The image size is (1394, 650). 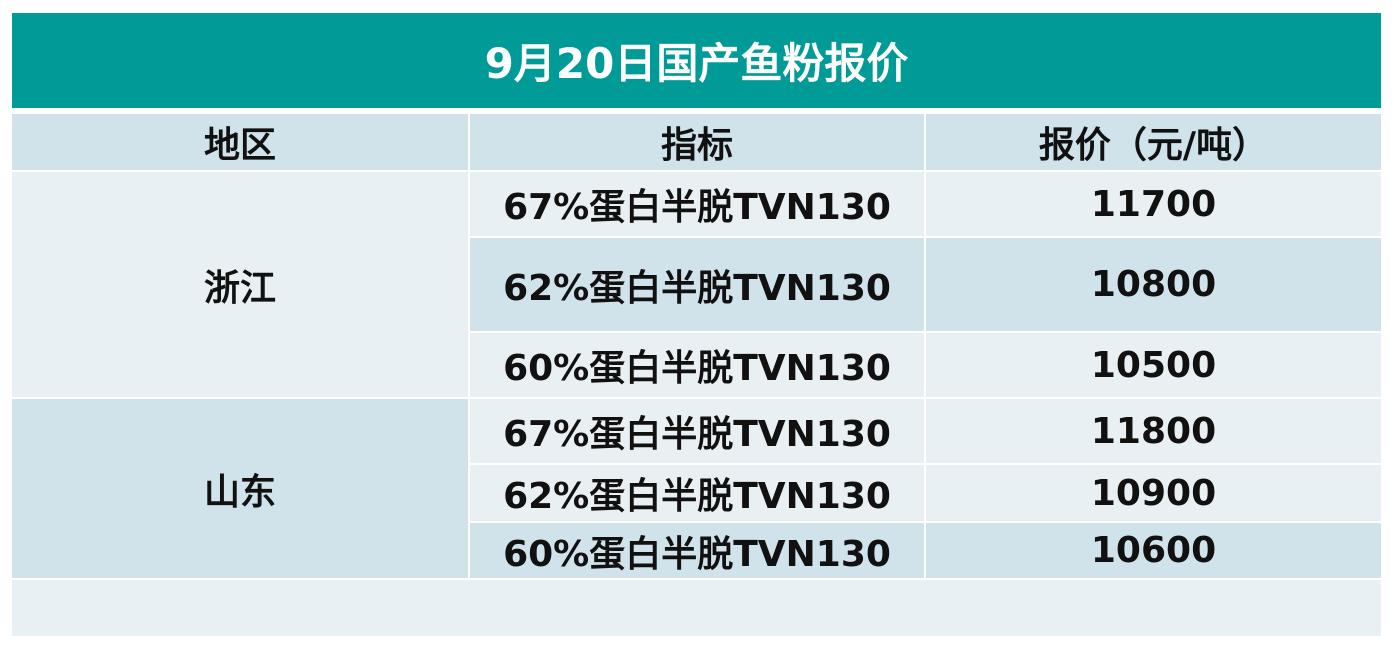 I want to click on price-cell: 10800, so click(x=1153, y=284).